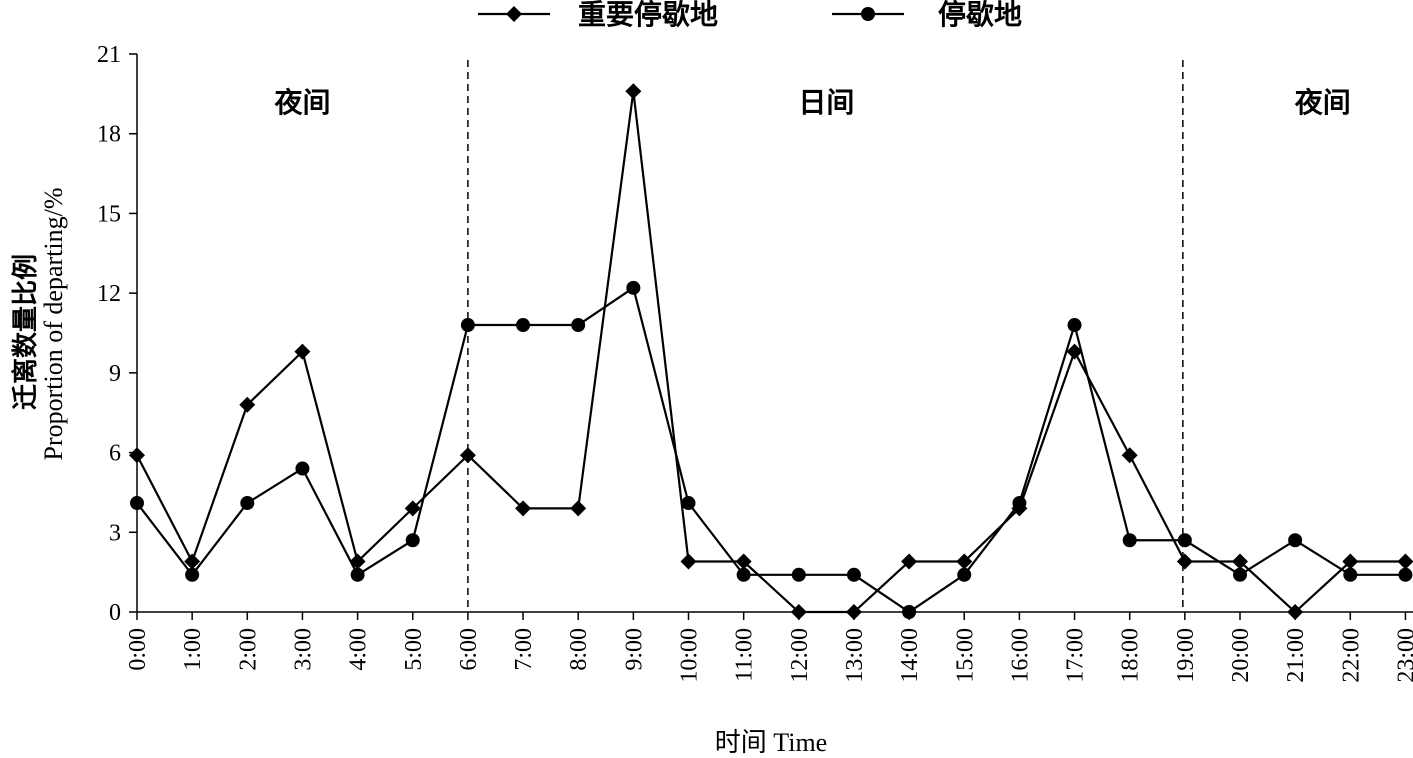 The width and height of the screenshot is (1413, 758). What do you see at coordinates (965, 655) in the screenshot?
I see `x-tick-label: 15:00` at bounding box center [965, 655].